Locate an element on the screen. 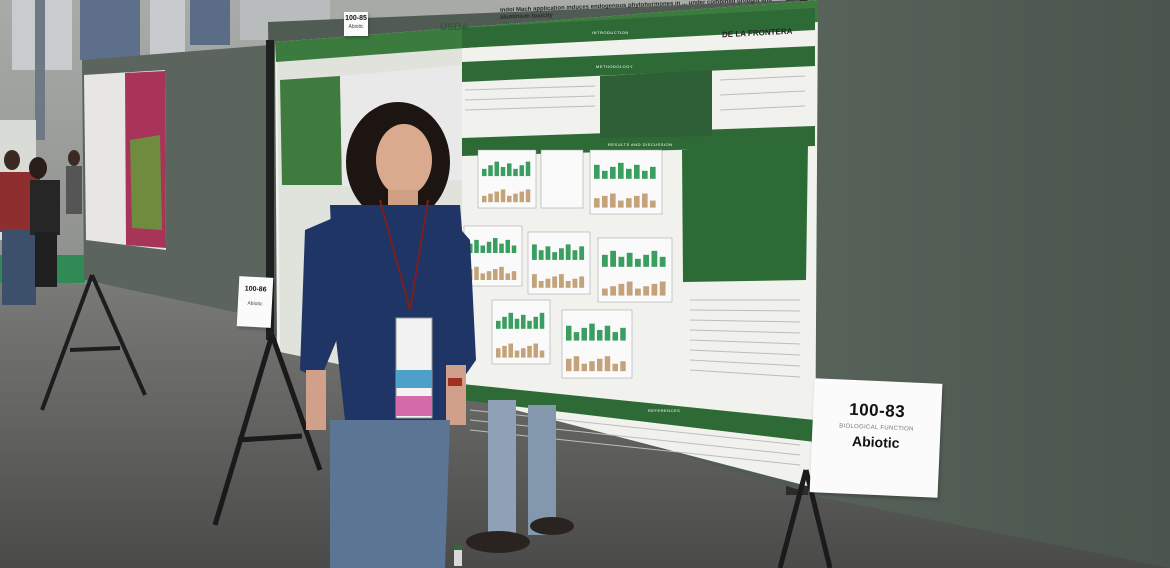  poster-logo: USDA is located at coordinates (454, 27).